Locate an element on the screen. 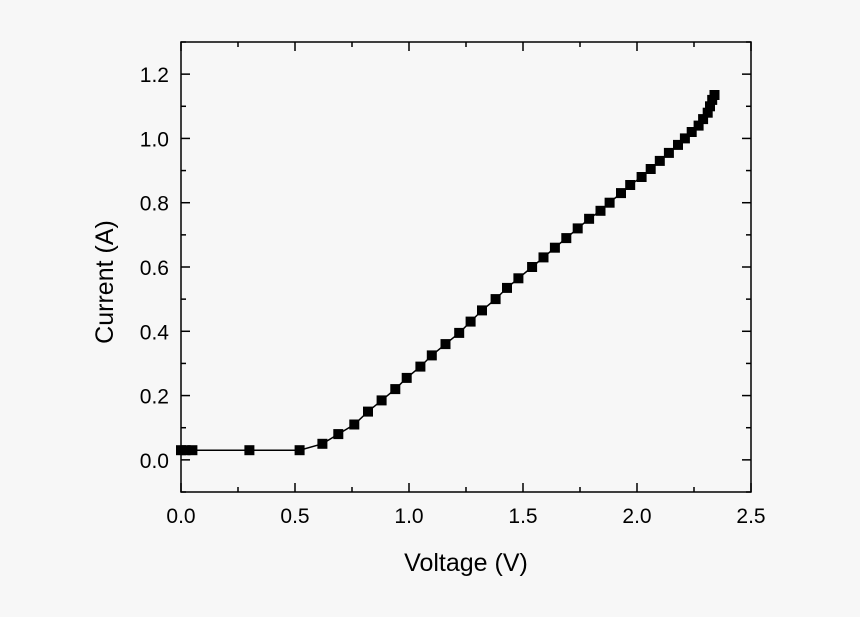  x-tick-label: 2.0 is located at coordinates (636, 516).